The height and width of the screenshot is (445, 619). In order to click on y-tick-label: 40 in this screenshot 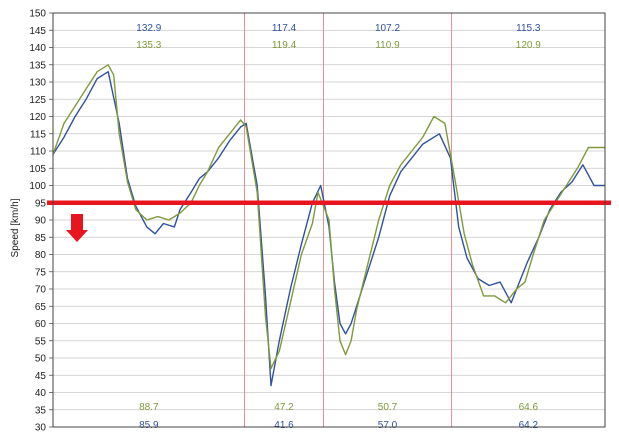, I will do `click(41, 393)`.